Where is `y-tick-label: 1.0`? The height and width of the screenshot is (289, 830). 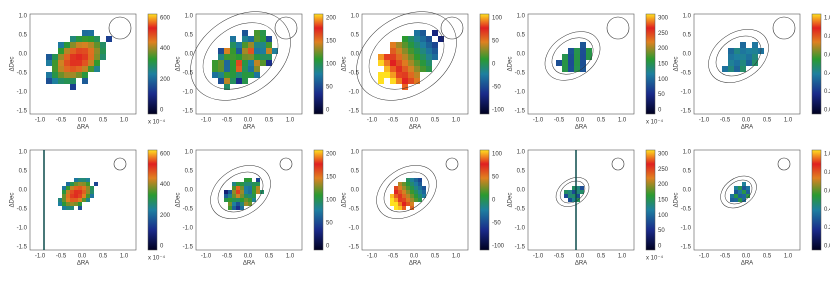
y-tick-label: 1.0 is located at coordinates (521, 17).